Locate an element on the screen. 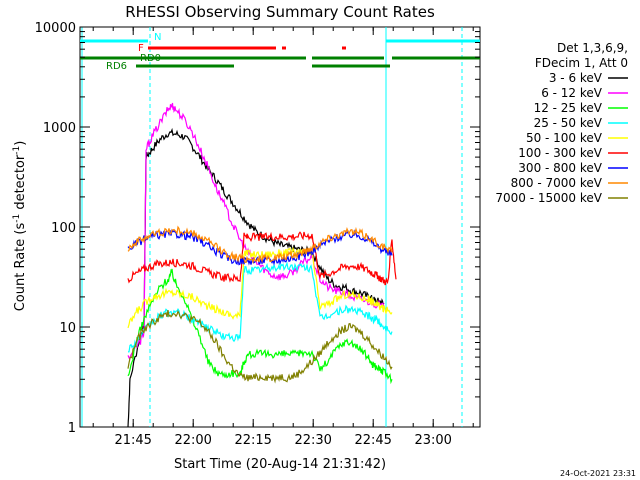 This screenshot has height=480, width=640. legend-header: FDecim 1, Att 0 is located at coordinates (581, 63).